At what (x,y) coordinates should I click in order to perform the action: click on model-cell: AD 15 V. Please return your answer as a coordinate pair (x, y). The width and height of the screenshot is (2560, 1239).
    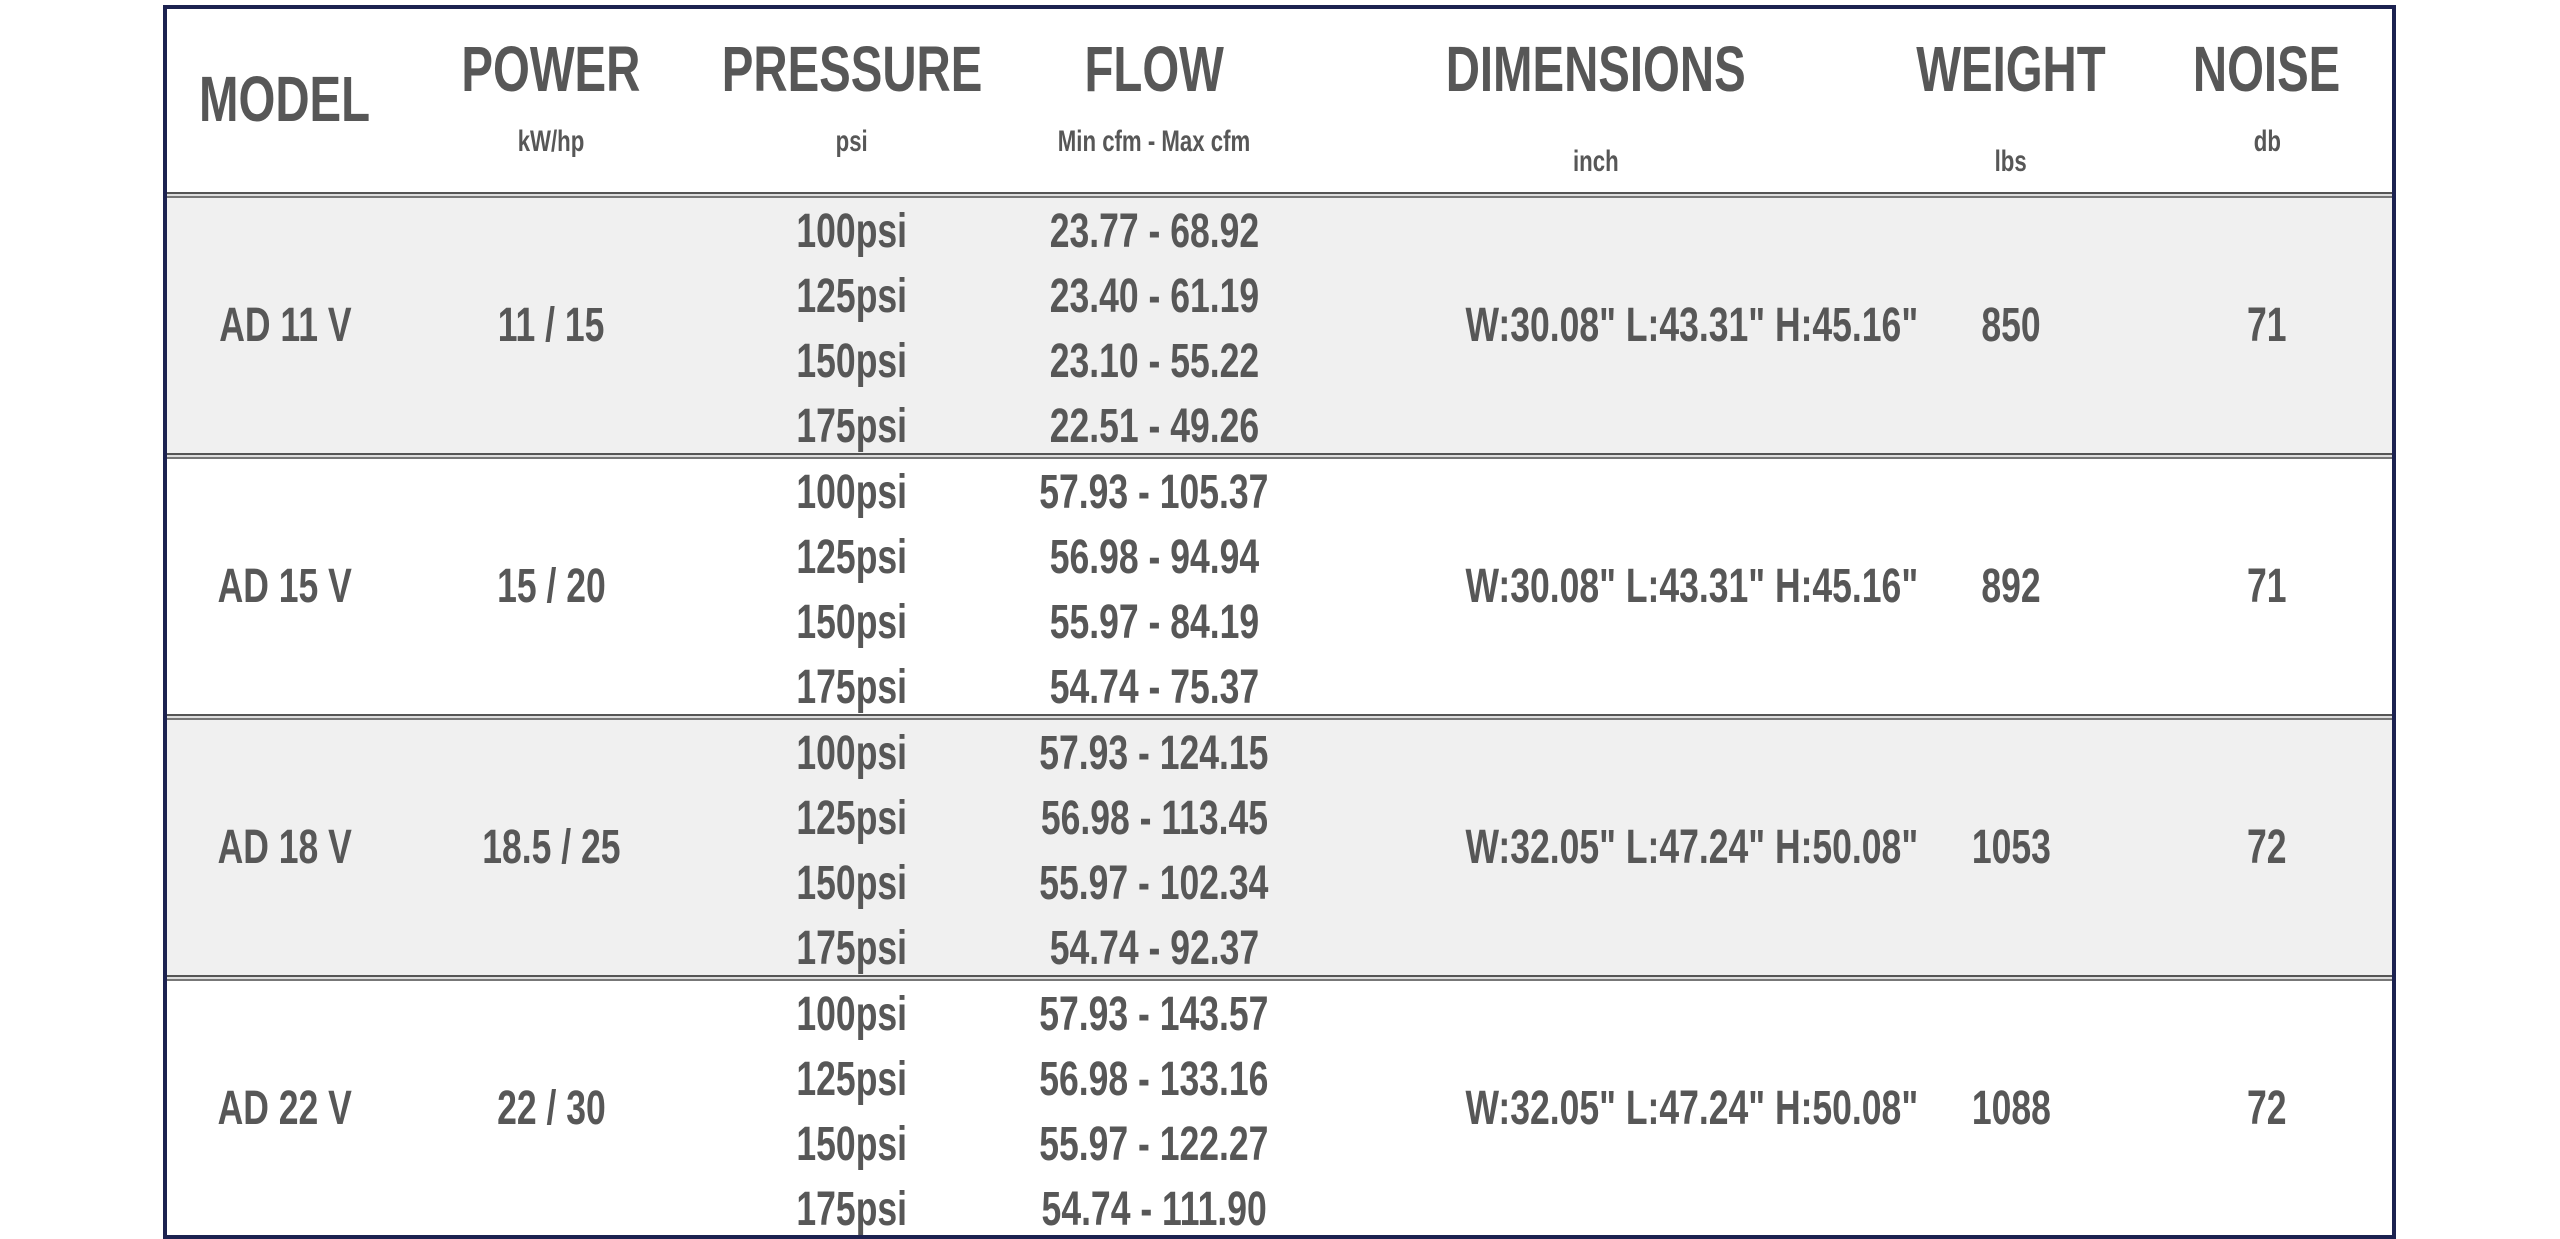
    Looking at the image, I should click on (285, 587).